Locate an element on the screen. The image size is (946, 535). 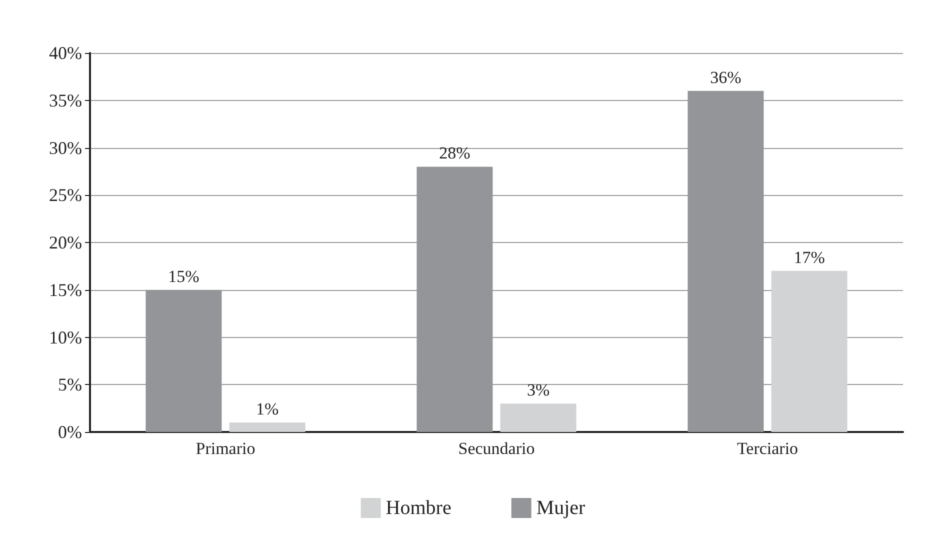
y-tick-label: 10% is located at coordinates (65, 337).